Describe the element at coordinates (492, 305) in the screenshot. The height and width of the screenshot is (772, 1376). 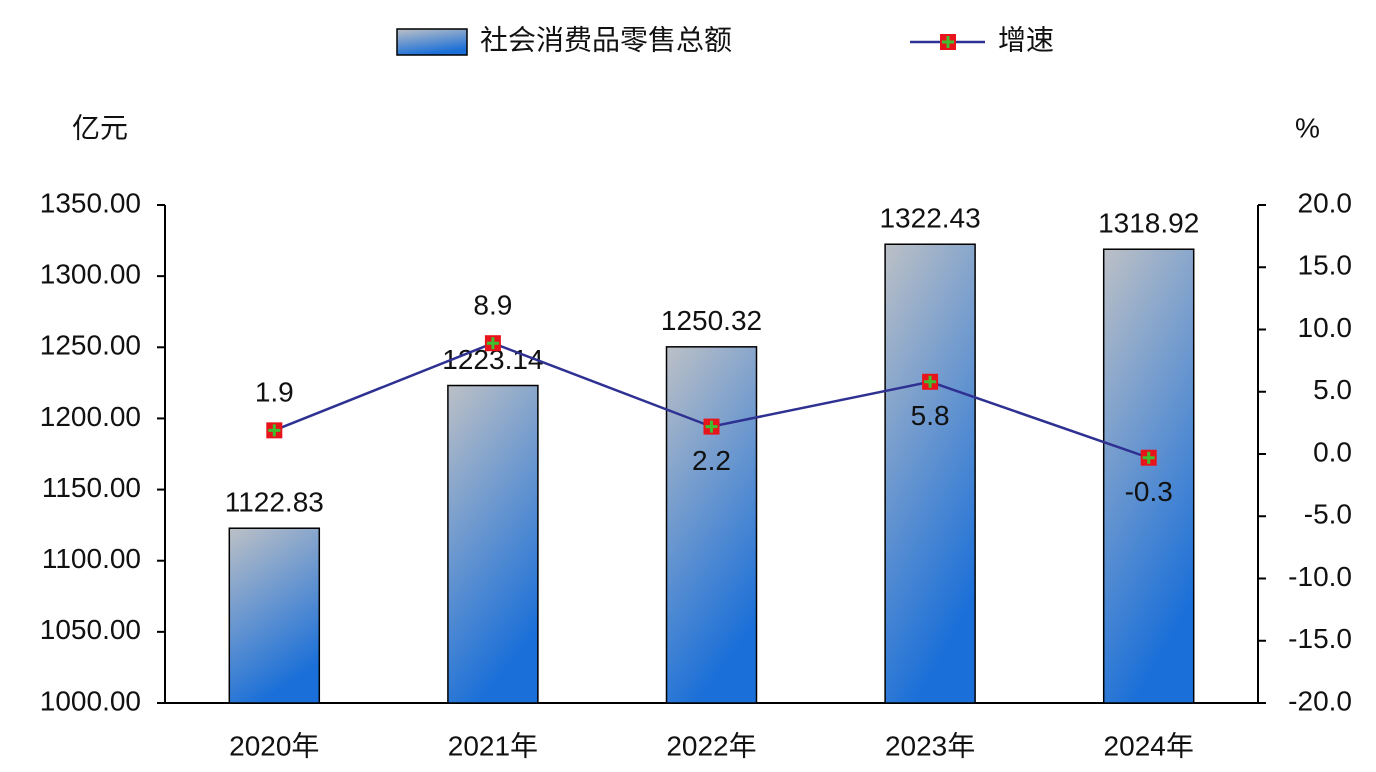
I see `line-value-label: 8.9` at that location.